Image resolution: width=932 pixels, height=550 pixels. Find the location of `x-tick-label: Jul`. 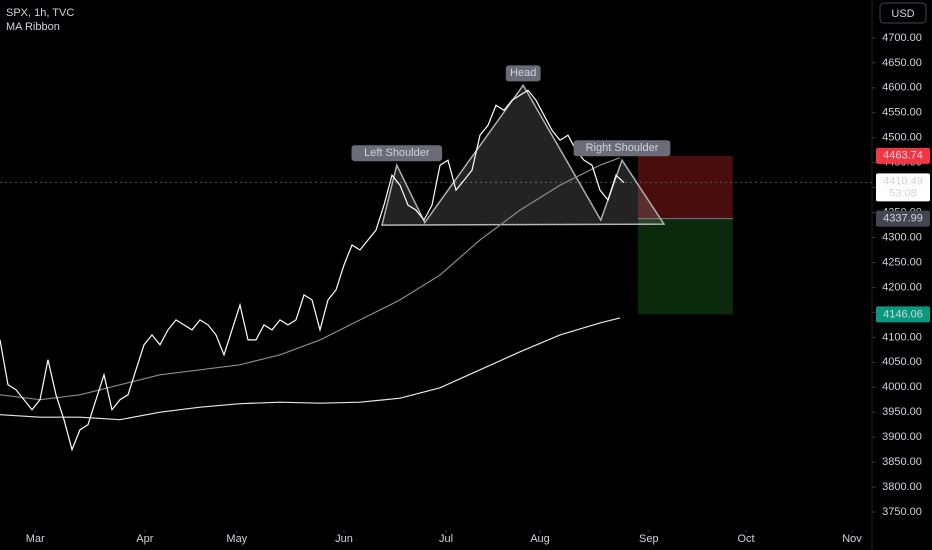

x-tick-label: Jul is located at coordinates (446, 539).